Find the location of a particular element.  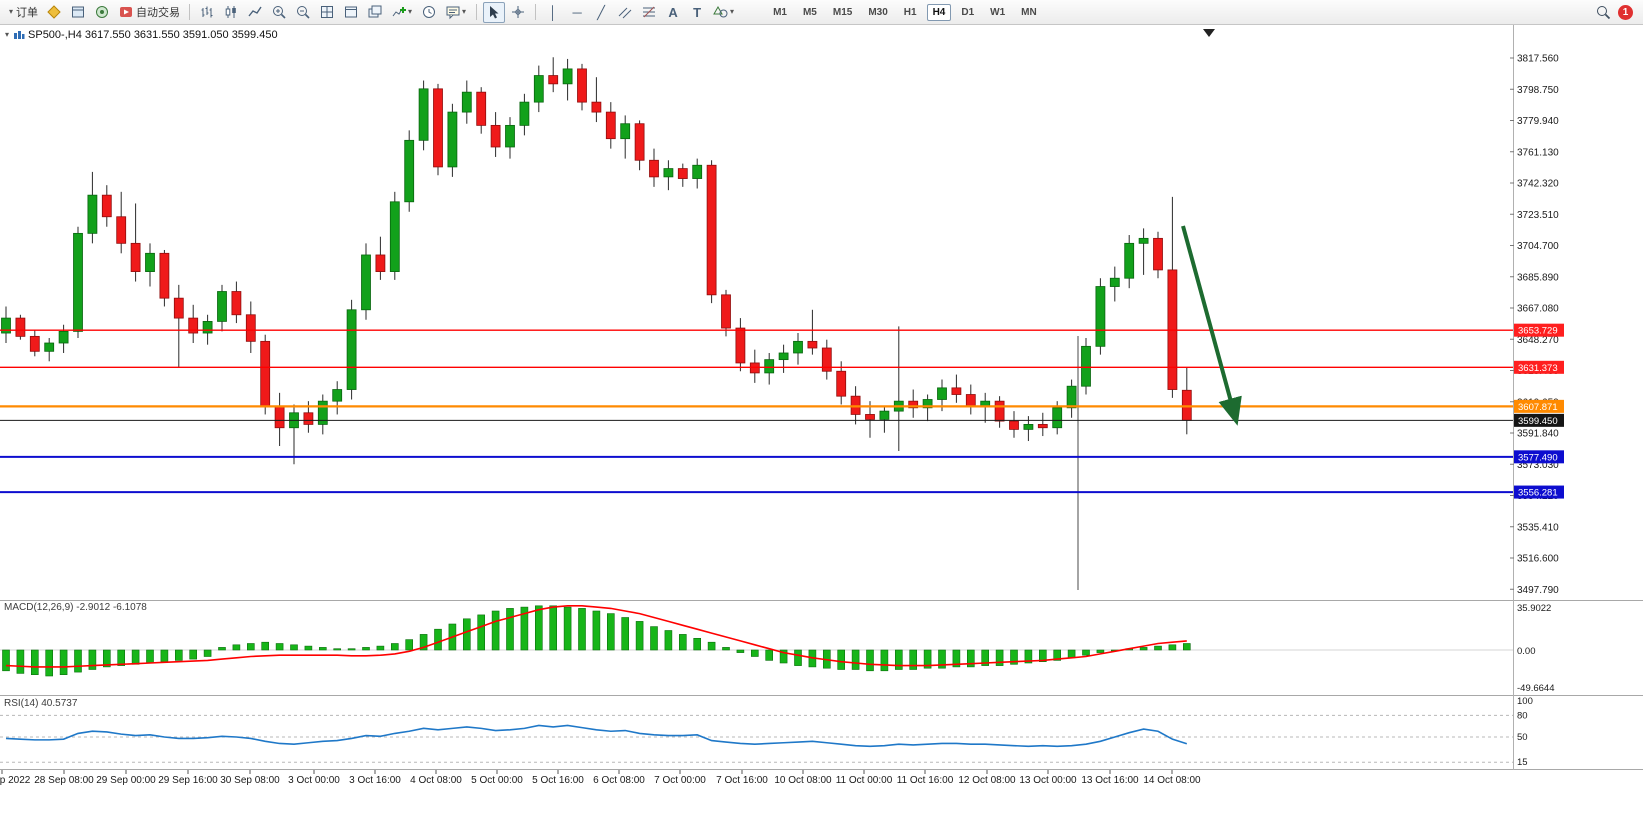

new-order-label: 订单 is located at coordinates (27, 13).